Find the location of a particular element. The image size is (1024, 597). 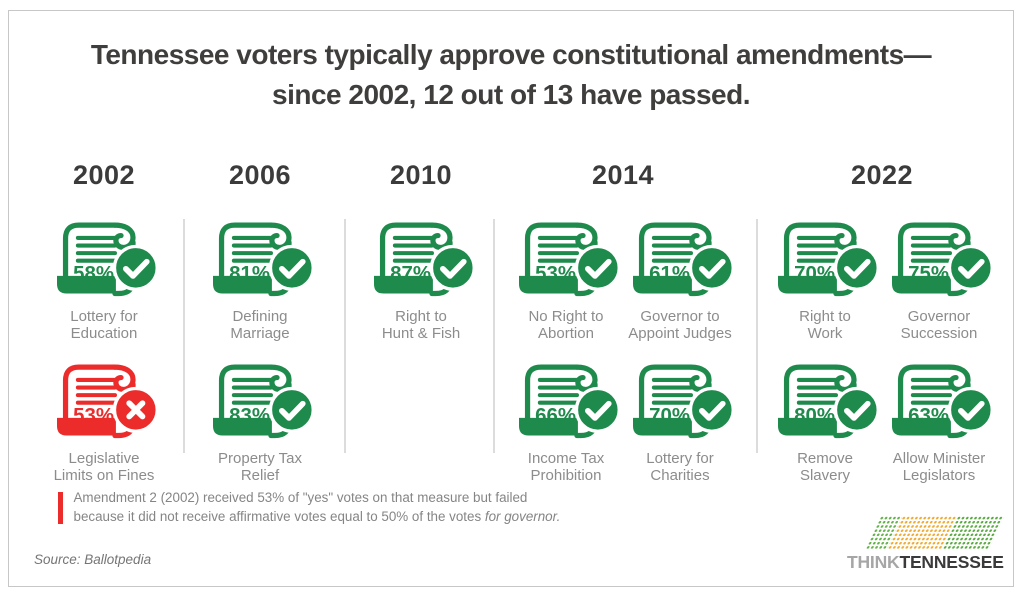

year-group-2002: 2002 58% Lottery for Education 53% is located at coordinates (104, 325).